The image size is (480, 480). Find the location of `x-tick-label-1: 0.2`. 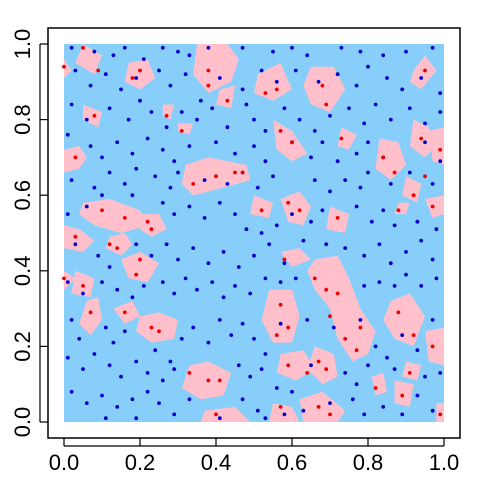

x-tick-label-1: 0.2 is located at coordinates (140, 462).